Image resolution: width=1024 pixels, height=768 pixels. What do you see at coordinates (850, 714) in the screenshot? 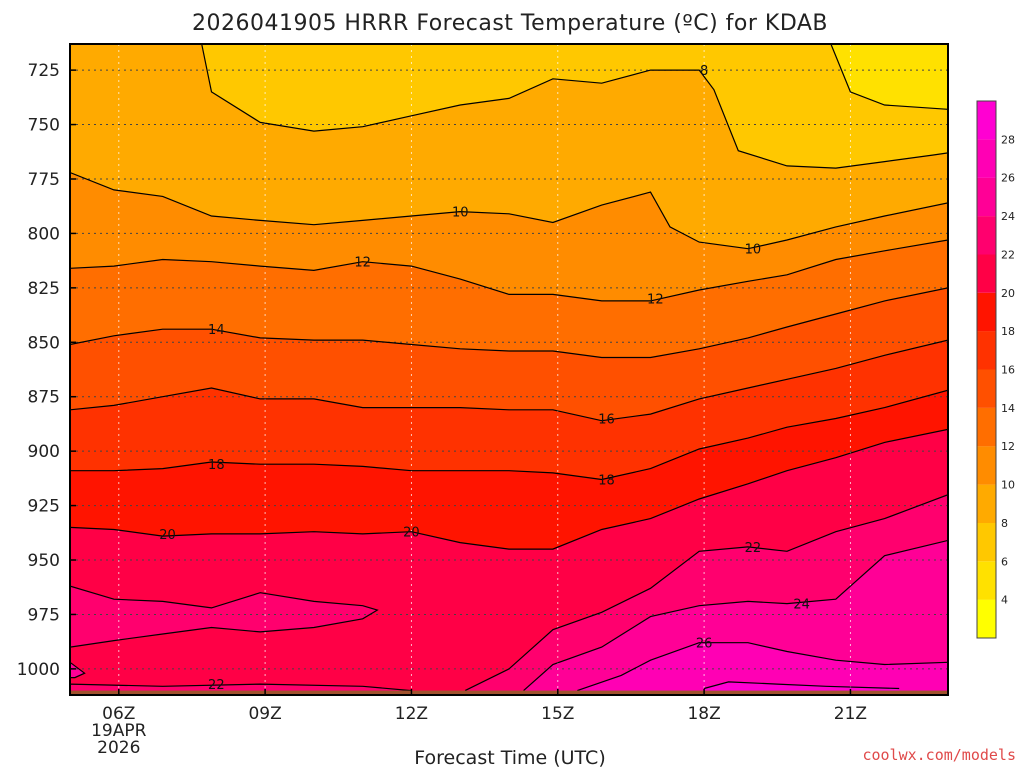
I see `x-tick-label-21Z: 21Z` at bounding box center [850, 714].